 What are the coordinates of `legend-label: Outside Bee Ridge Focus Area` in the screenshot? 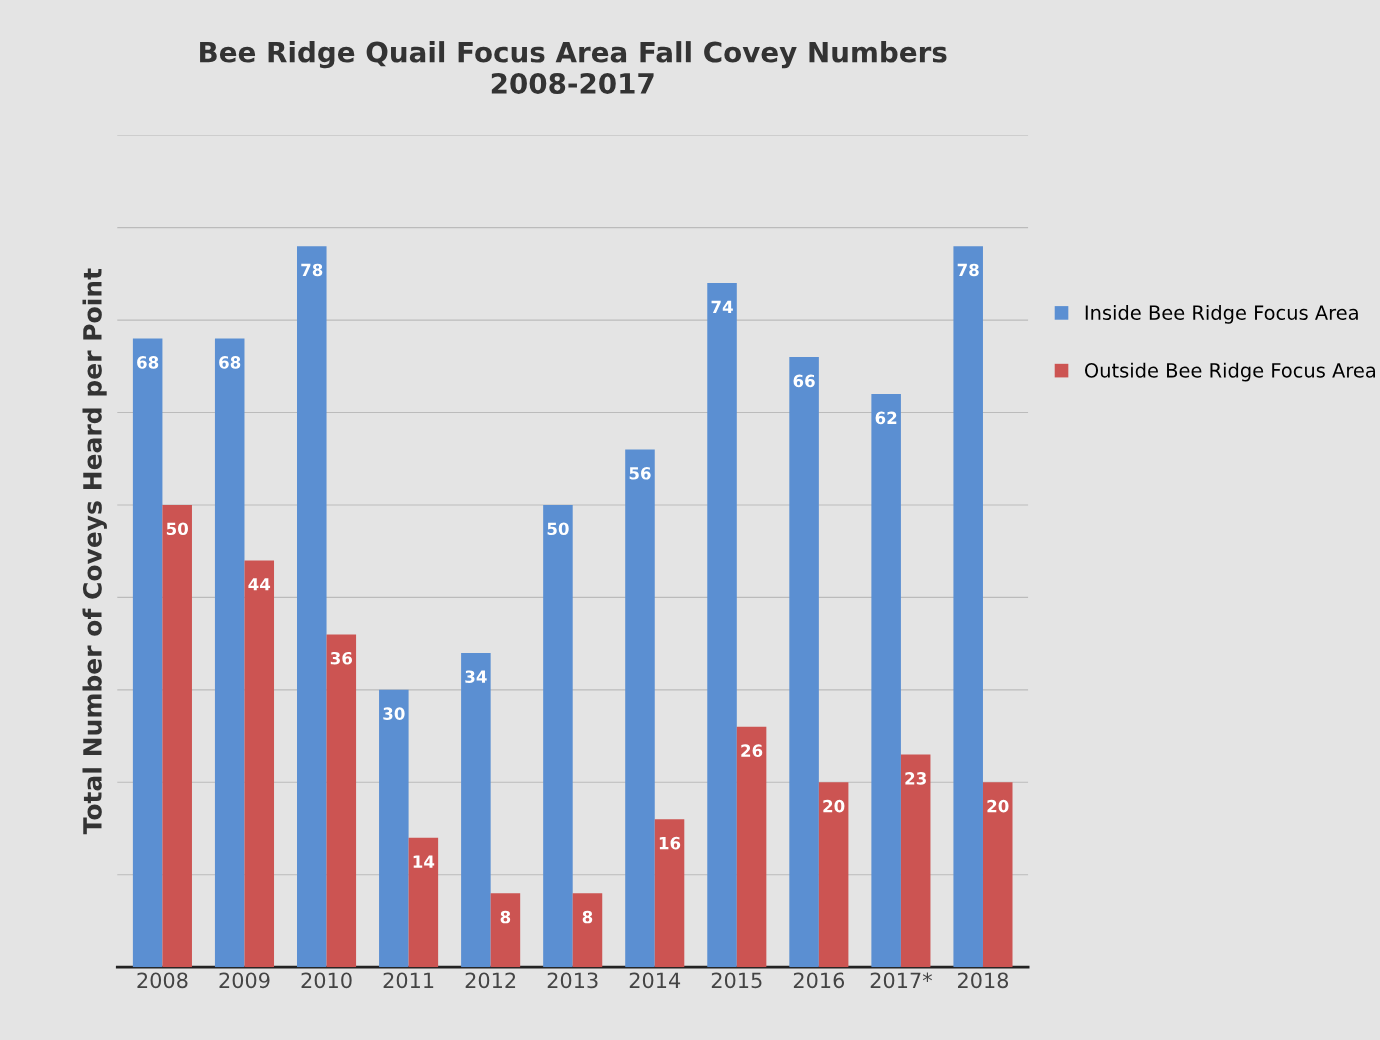 It's located at (1230, 372).